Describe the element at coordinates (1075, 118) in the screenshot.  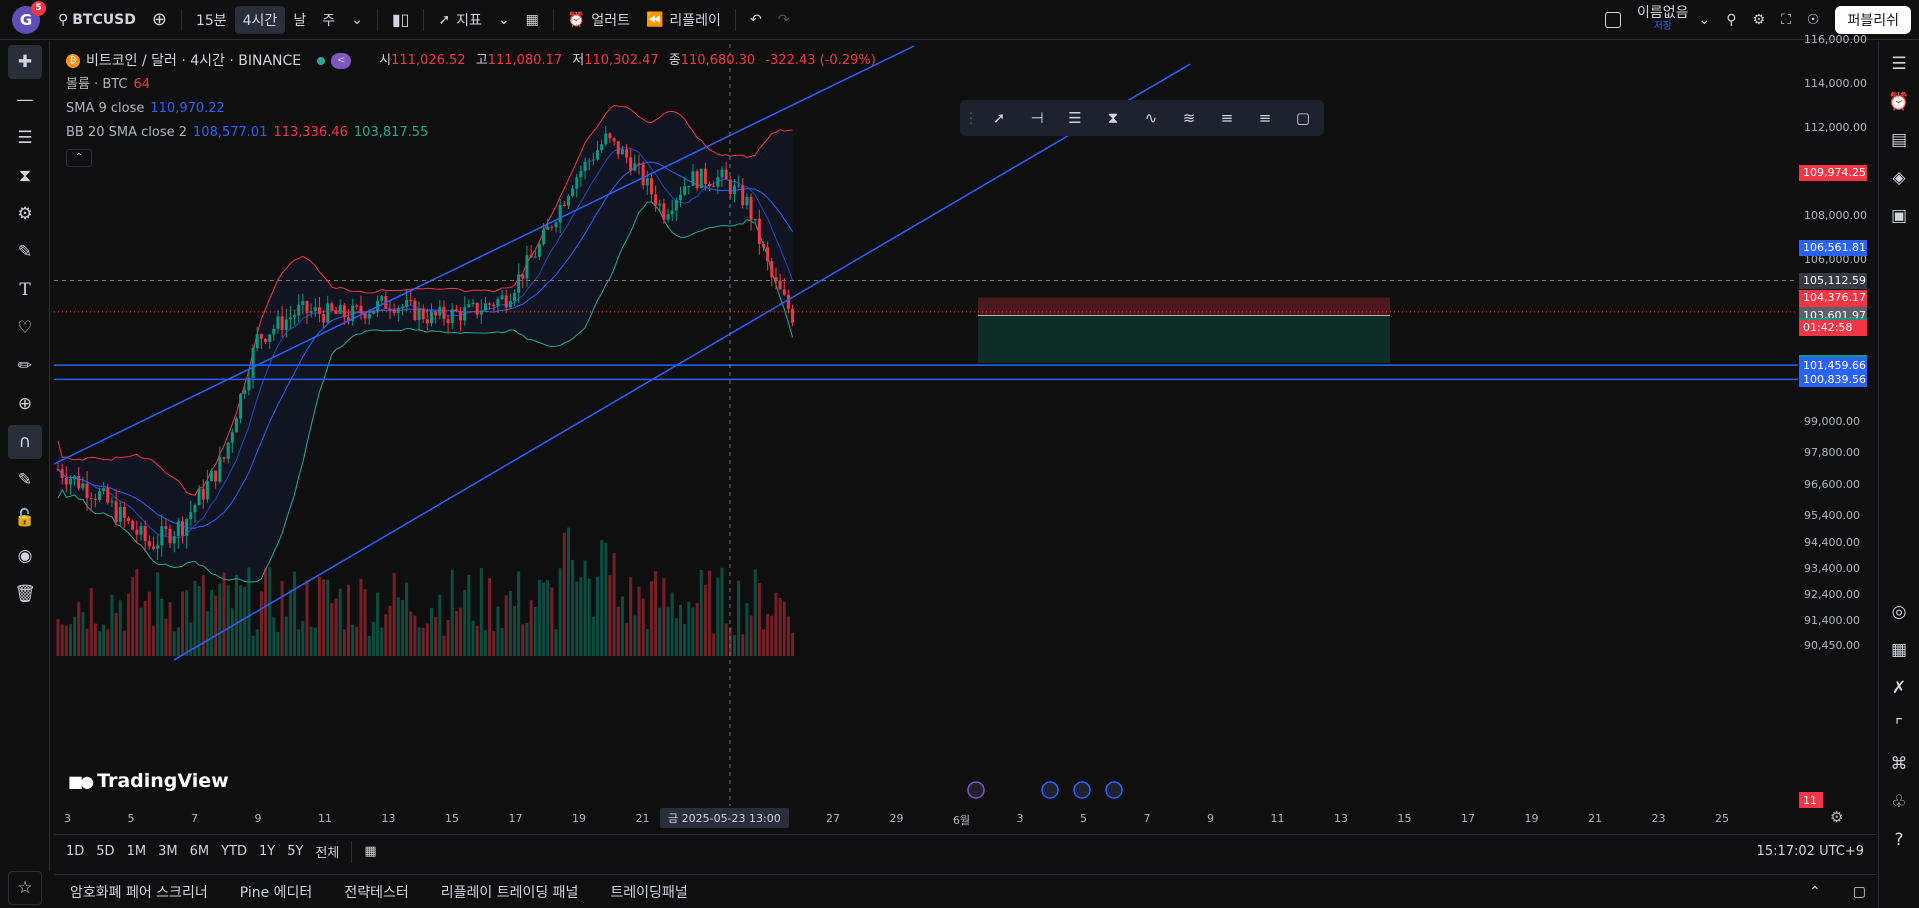
I see `fib-lines-icon: ☰` at that location.